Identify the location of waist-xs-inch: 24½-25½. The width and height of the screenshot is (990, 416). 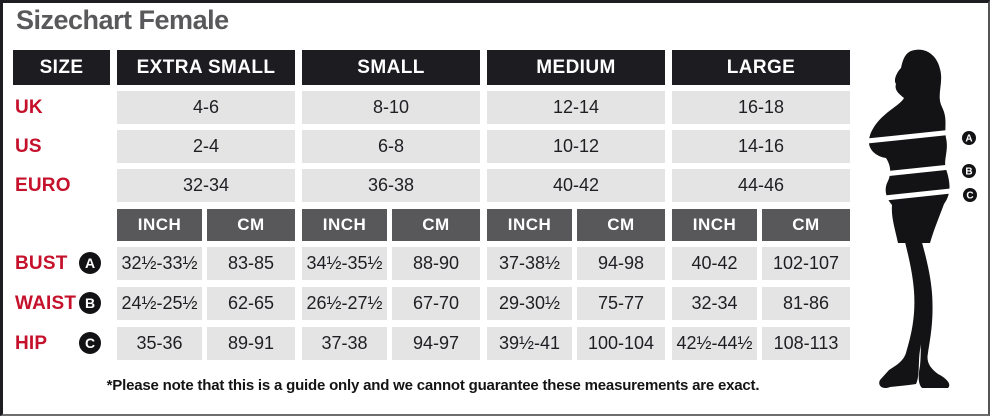
(159, 303).